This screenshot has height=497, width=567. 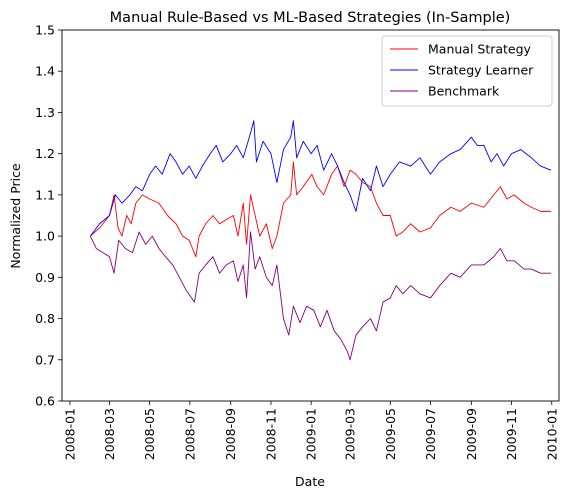 I want to click on y-tick-label-8: 1.4, so click(x=45, y=71).